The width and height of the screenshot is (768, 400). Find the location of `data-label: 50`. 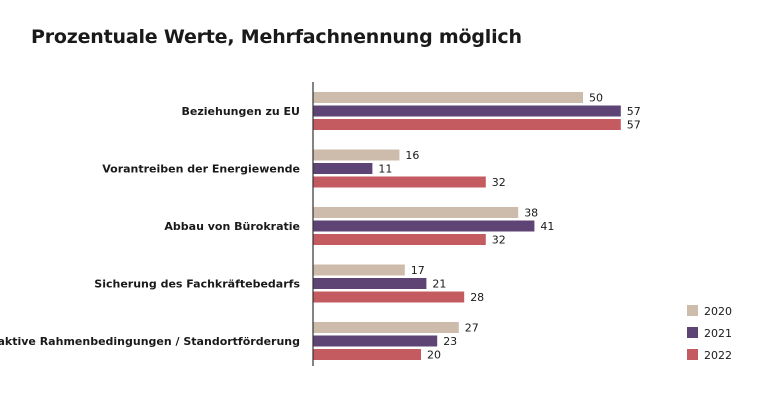

data-label: 50 is located at coordinates (596, 98).